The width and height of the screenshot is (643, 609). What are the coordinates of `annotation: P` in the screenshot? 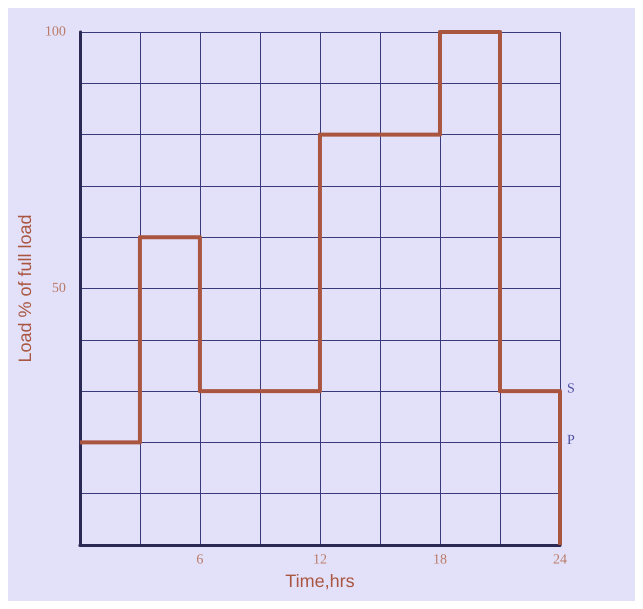 It's located at (571, 440).